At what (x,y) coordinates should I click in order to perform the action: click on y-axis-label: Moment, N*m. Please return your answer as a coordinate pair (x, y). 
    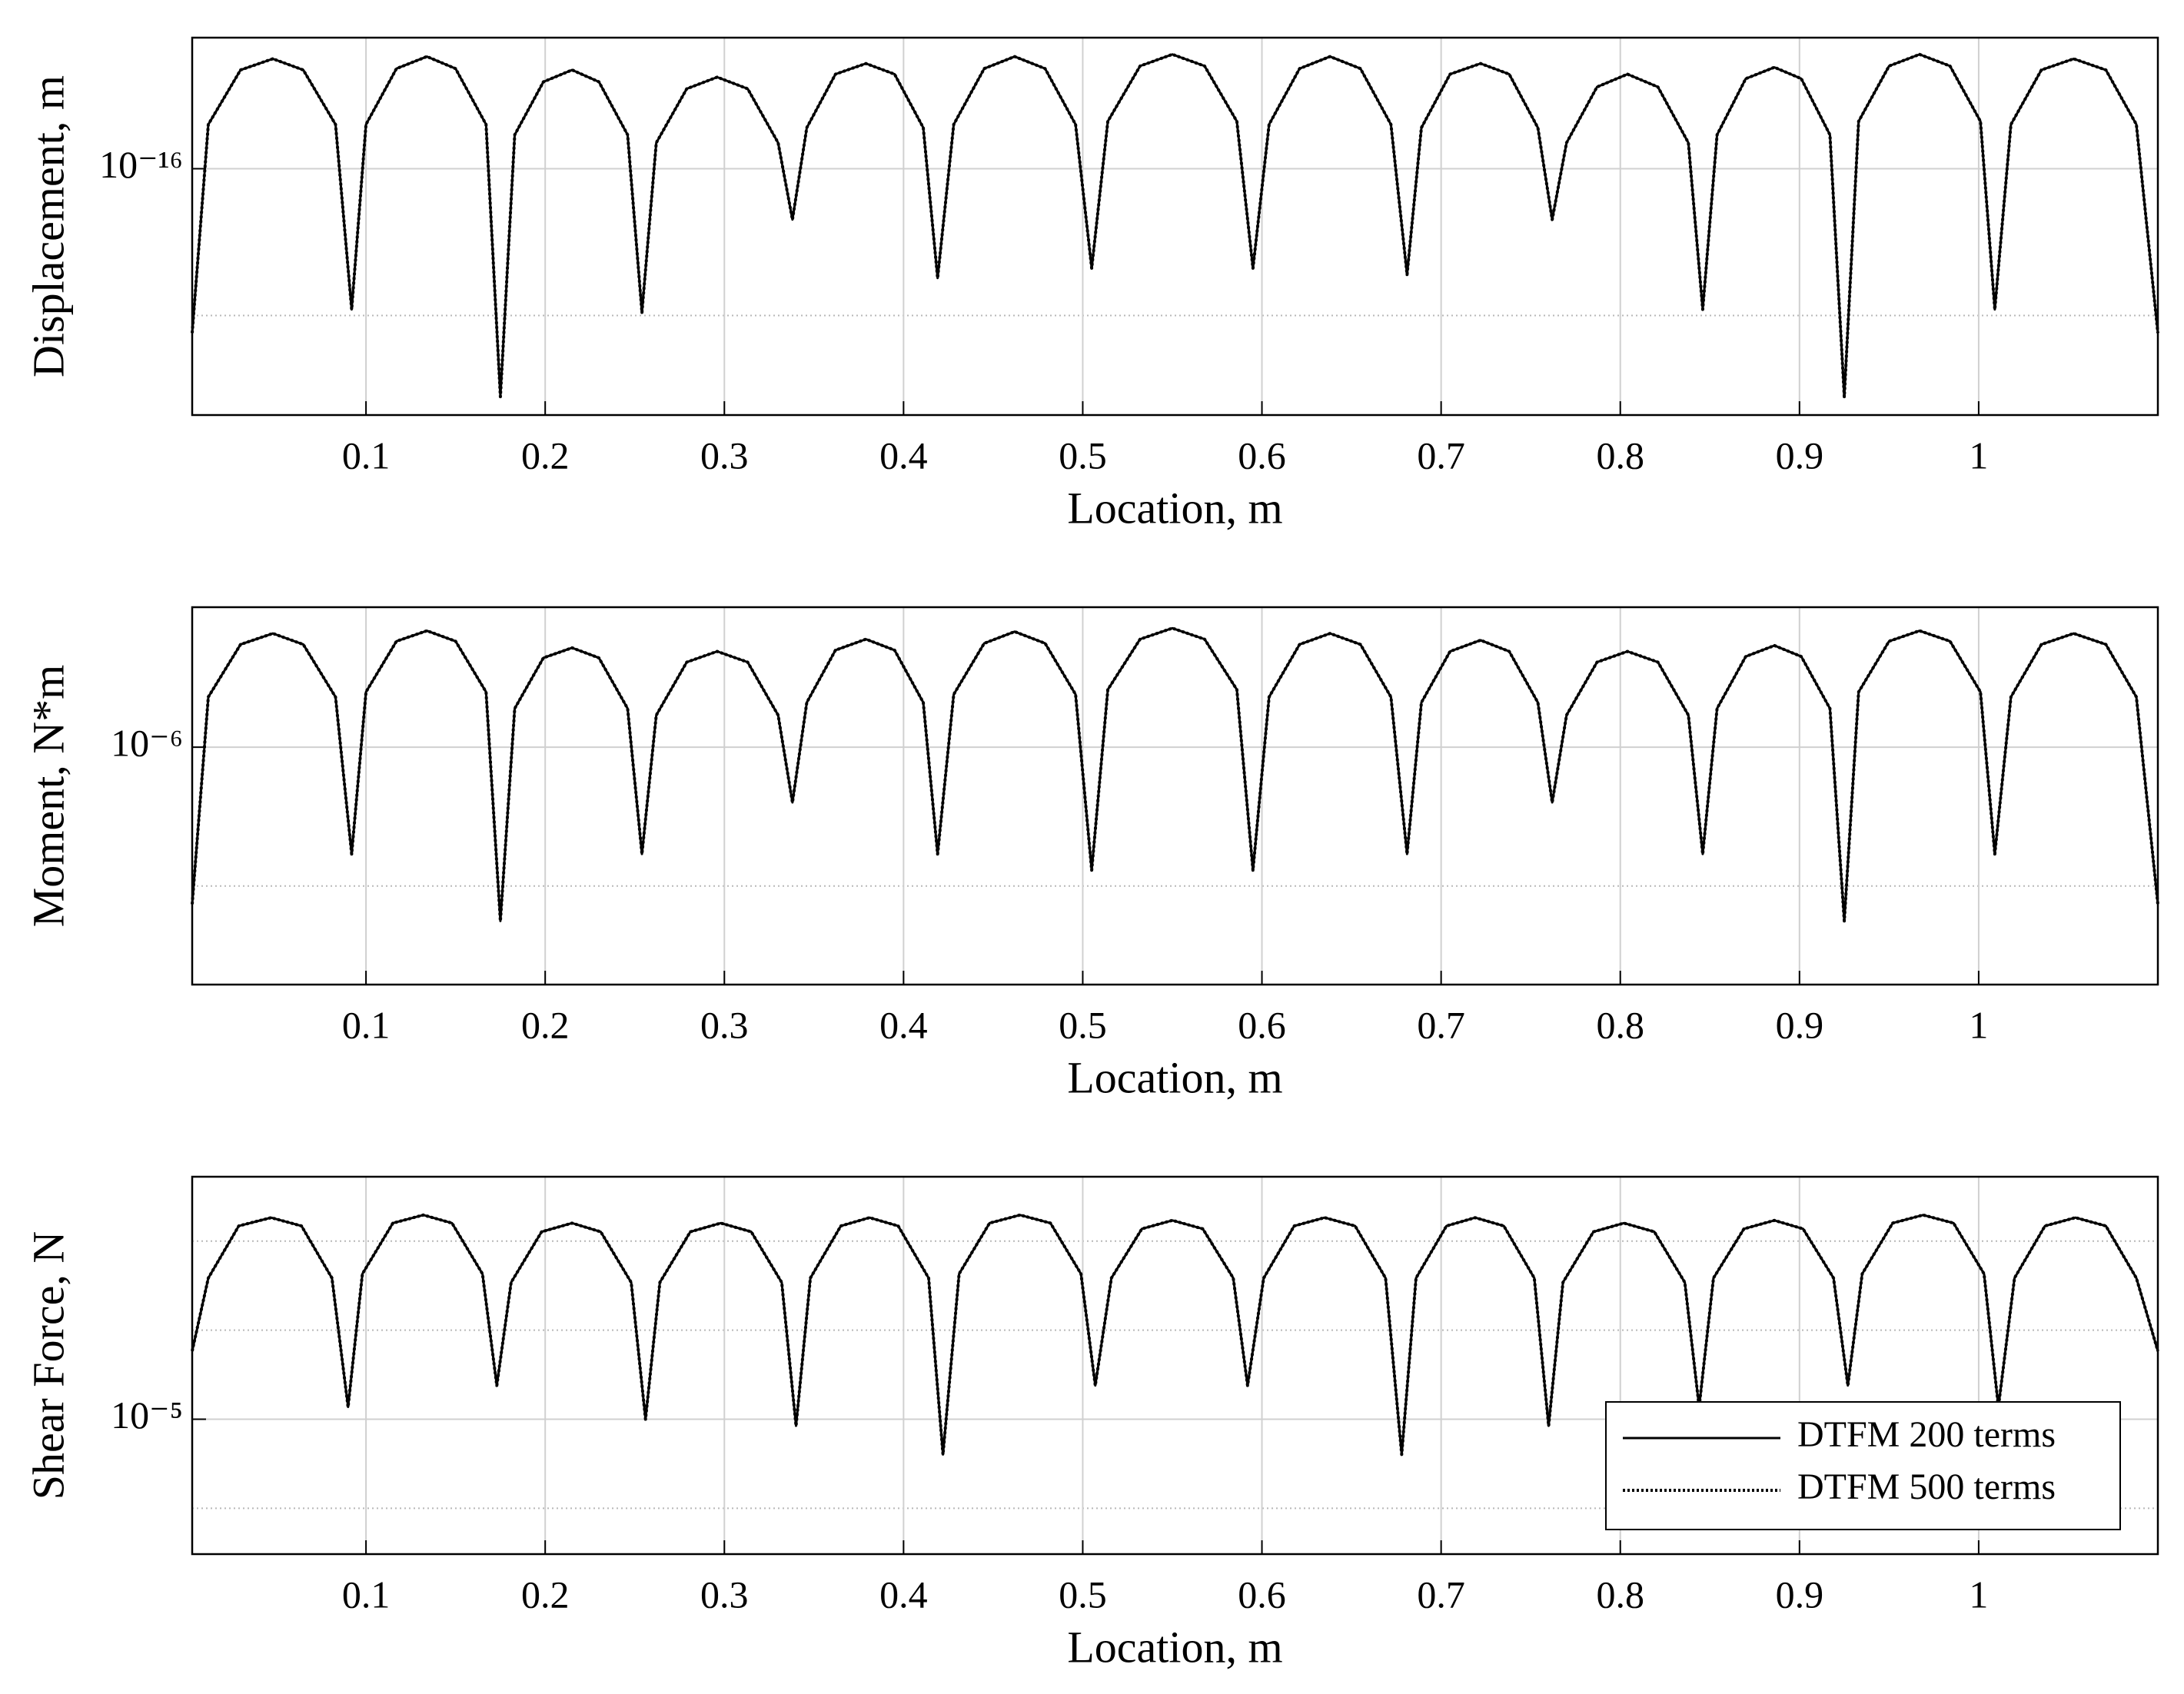
    Looking at the image, I should click on (48, 796).